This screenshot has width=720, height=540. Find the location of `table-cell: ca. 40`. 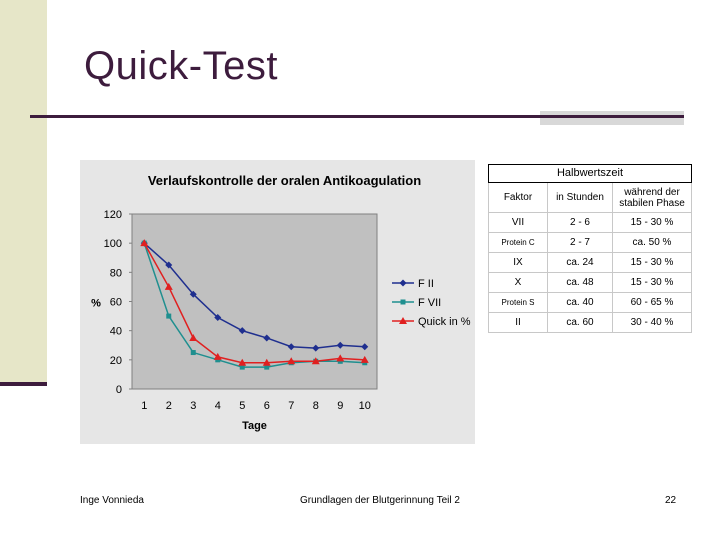

table-cell: ca. 40 is located at coordinates (580, 302).